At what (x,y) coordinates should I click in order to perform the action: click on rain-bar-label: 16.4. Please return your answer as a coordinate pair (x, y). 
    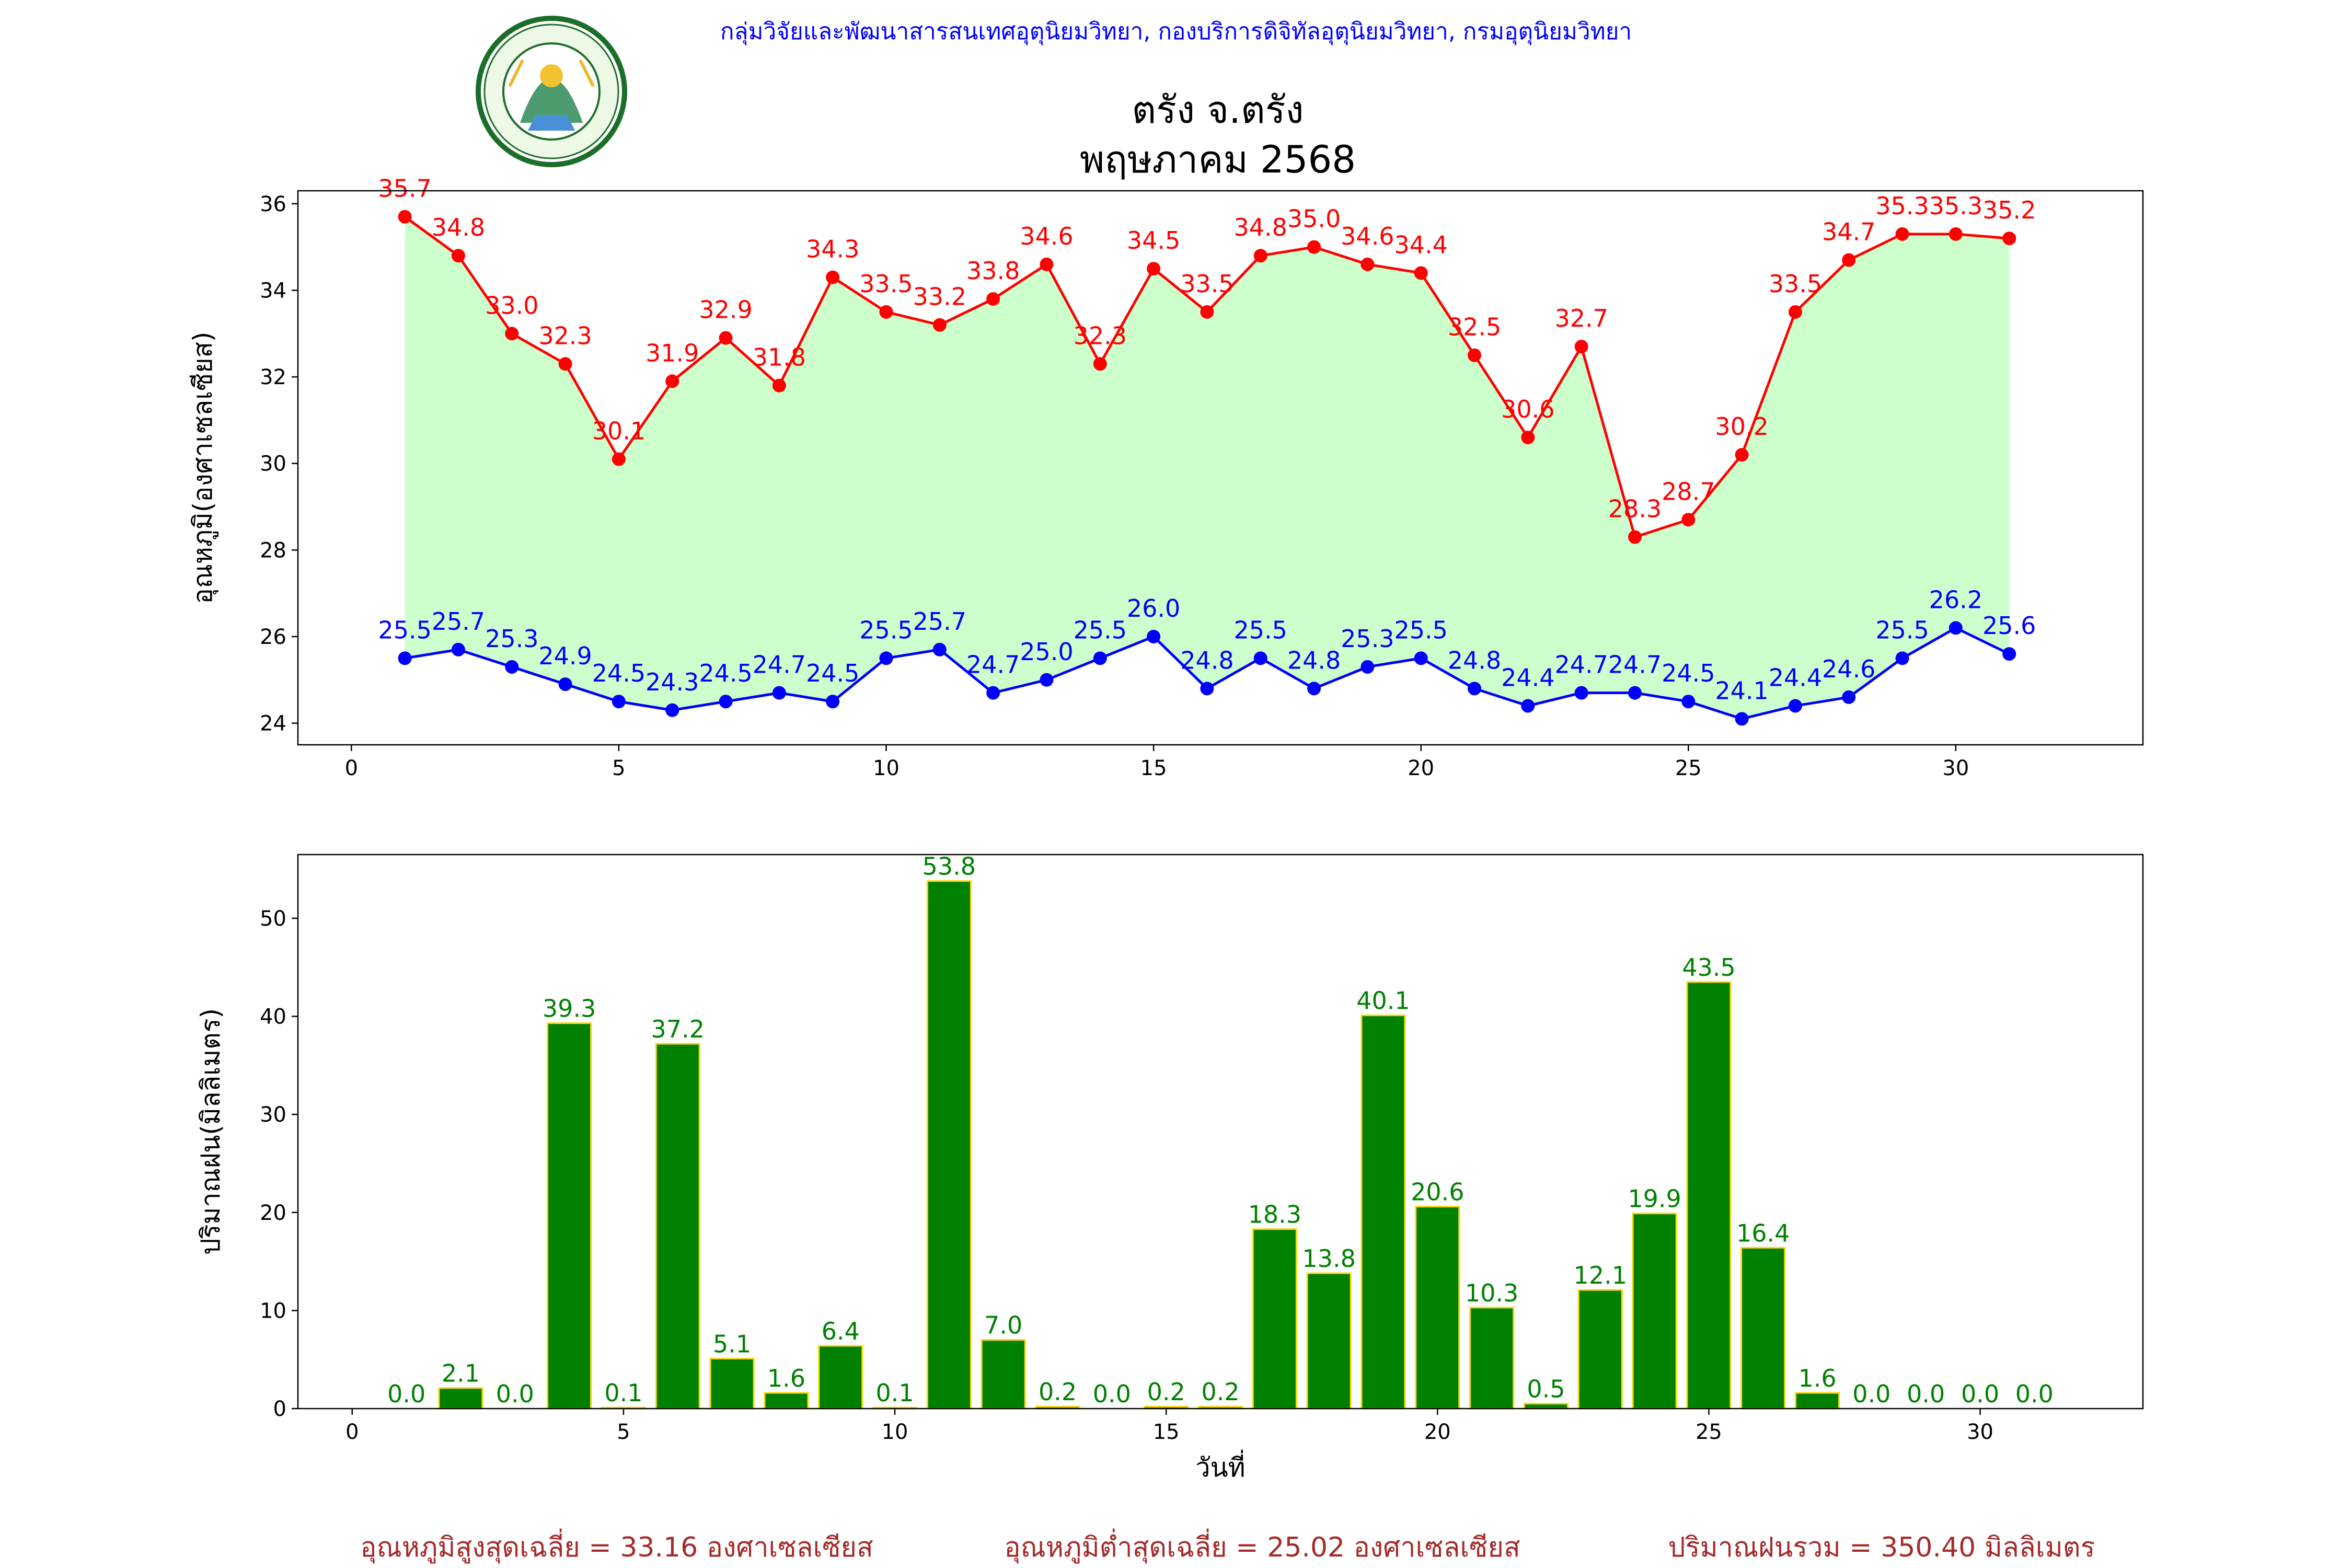
    Looking at the image, I should click on (1763, 1233).